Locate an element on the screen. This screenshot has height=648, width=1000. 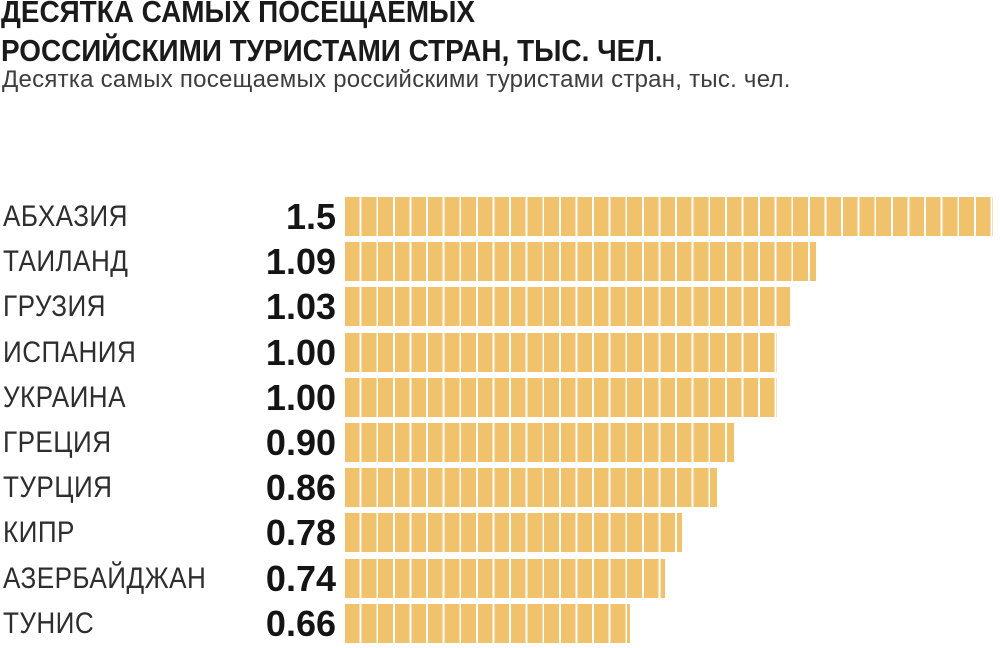
bar-row: ГРУЗИЯ 1.03 is located at coordinates (500, 307).